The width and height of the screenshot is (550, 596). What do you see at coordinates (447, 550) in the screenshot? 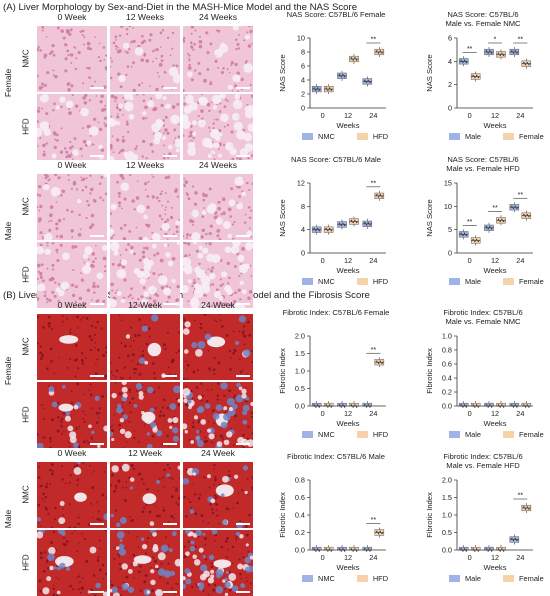
I see `y-tick-label: 0.0` at bounding box center [447, 550].